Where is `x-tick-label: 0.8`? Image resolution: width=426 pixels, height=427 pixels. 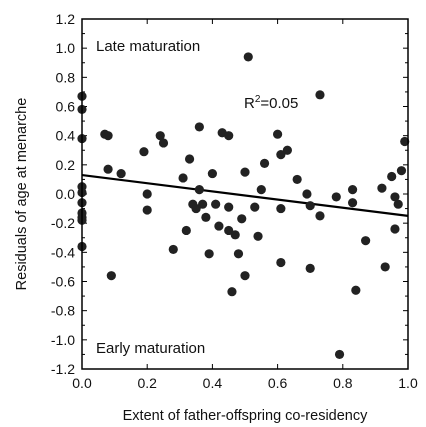 x-tick-label: 0.8 is located at coordinates (343, 383).